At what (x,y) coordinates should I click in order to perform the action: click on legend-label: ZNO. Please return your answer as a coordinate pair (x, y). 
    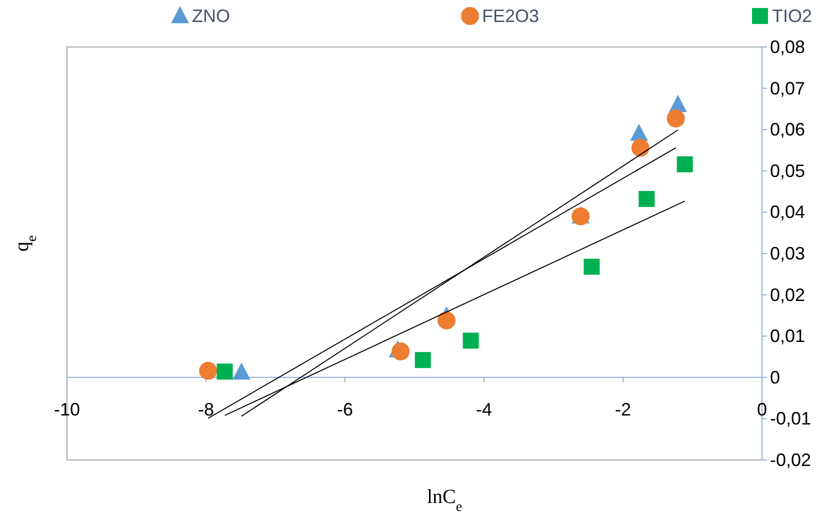
    Looking at the image, I should click on (211, 16).